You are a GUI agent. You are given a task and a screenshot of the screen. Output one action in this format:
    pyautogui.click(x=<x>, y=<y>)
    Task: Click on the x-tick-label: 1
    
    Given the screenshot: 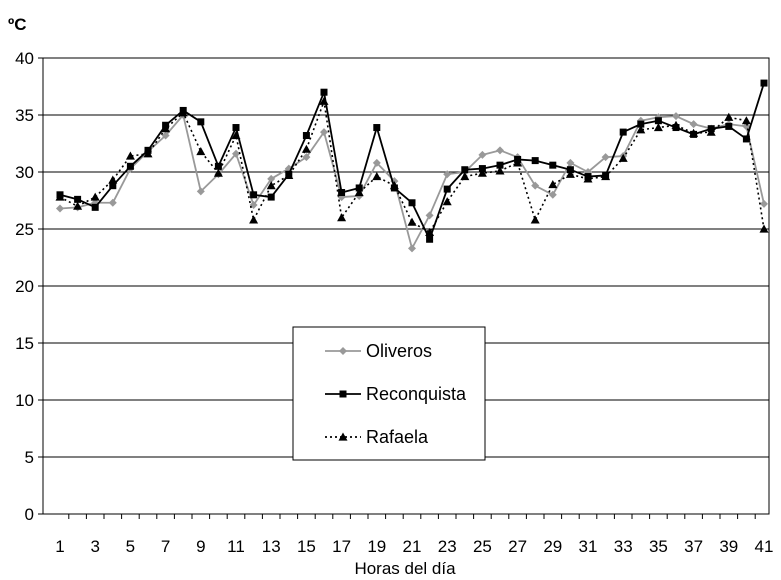 What is the action you would take?
    pyautogui.click(x=59, y=546)
    